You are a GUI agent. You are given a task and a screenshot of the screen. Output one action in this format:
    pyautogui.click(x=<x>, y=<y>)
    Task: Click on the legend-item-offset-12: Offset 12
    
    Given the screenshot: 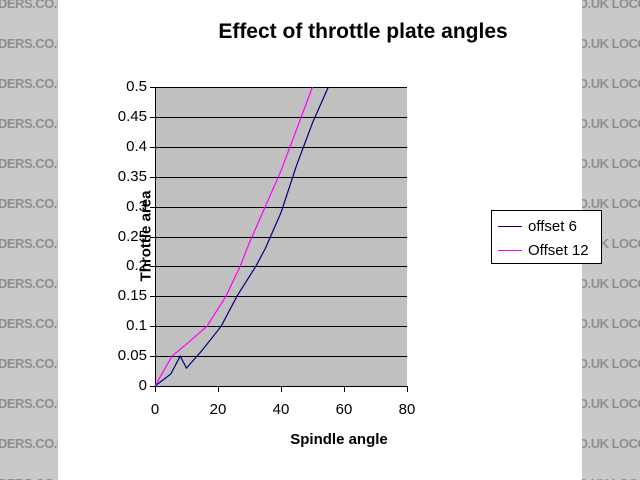 What is the action you would take?
    pyautogui.click(x=543, y=250)
    